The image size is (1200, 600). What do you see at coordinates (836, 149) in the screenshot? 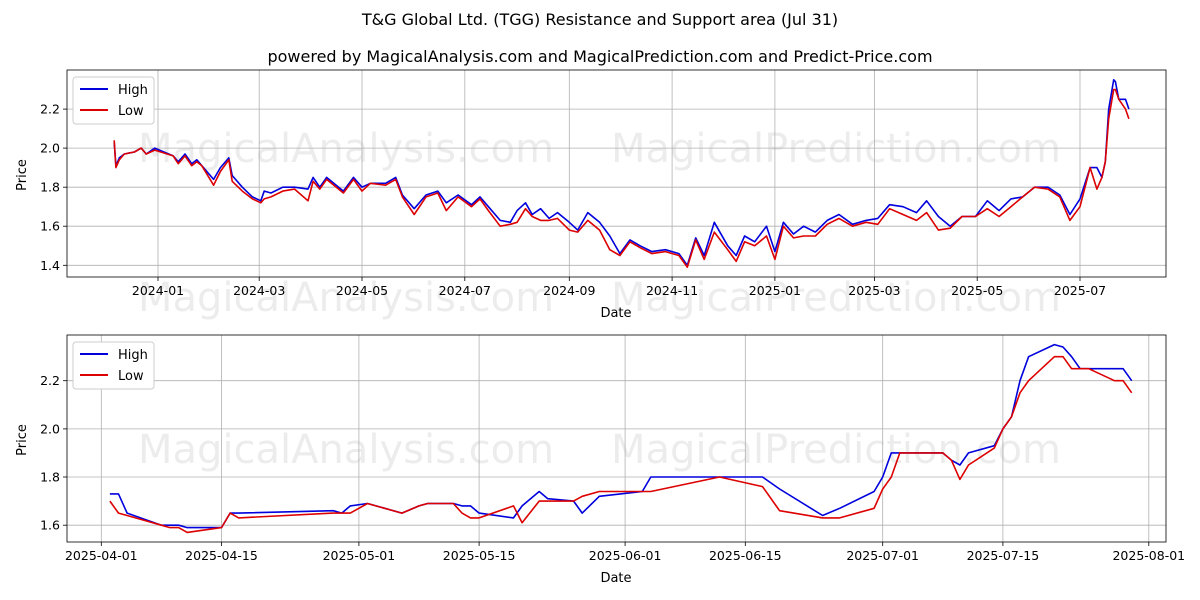
I see `watermark-top-right: MagicalPrediction.com` at bounding box center [836, 149].